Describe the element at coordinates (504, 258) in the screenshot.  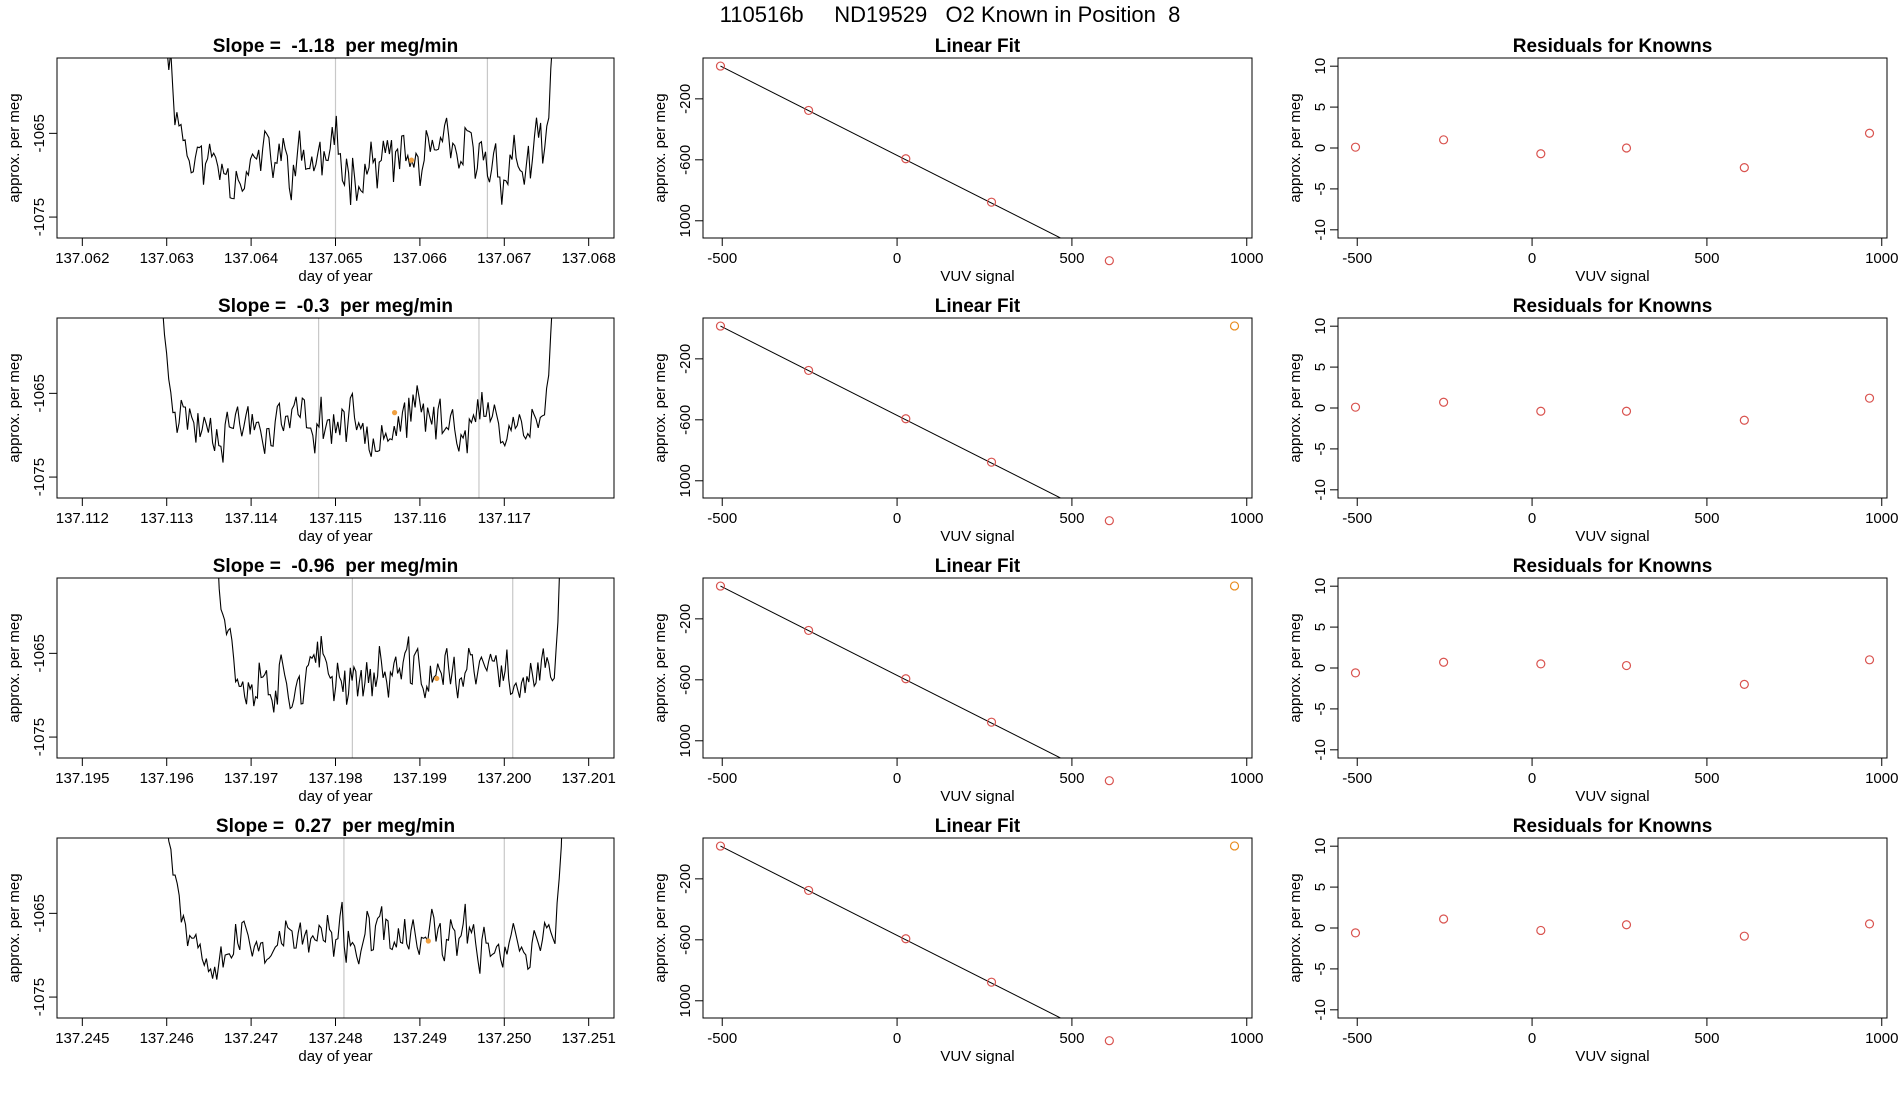
I see `x-tick-label: 137.067` at that location.